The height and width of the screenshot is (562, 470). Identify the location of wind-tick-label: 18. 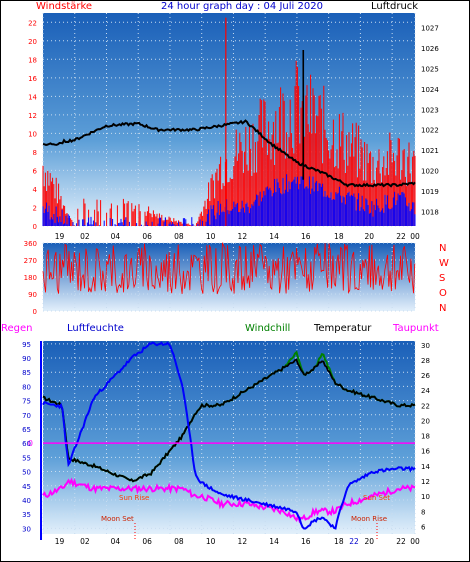
(32, 60).